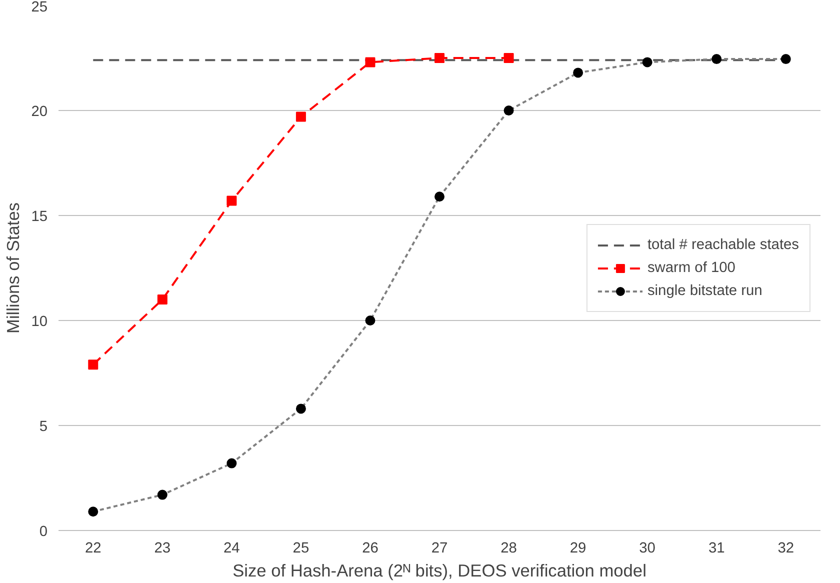 The height and width of the screenshot is (583, 840). What do you see at coordinates (508, 548) in the screenshot?
I see `x-tick-label: 28` at bounding box center [508, 548].